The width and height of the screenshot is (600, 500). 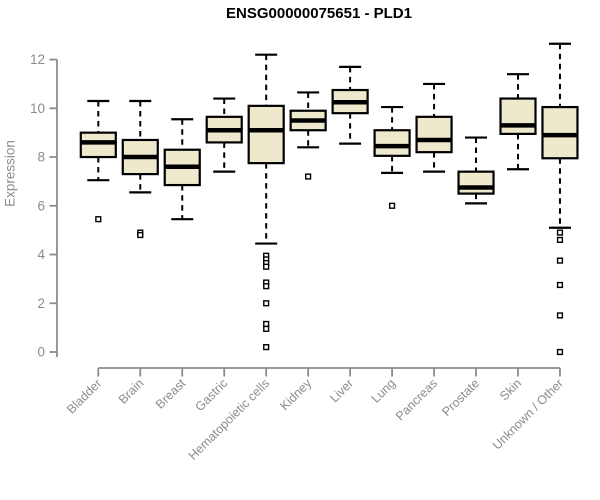 I want to click on x-tick-label: Skin, so click(x=510, y=389).